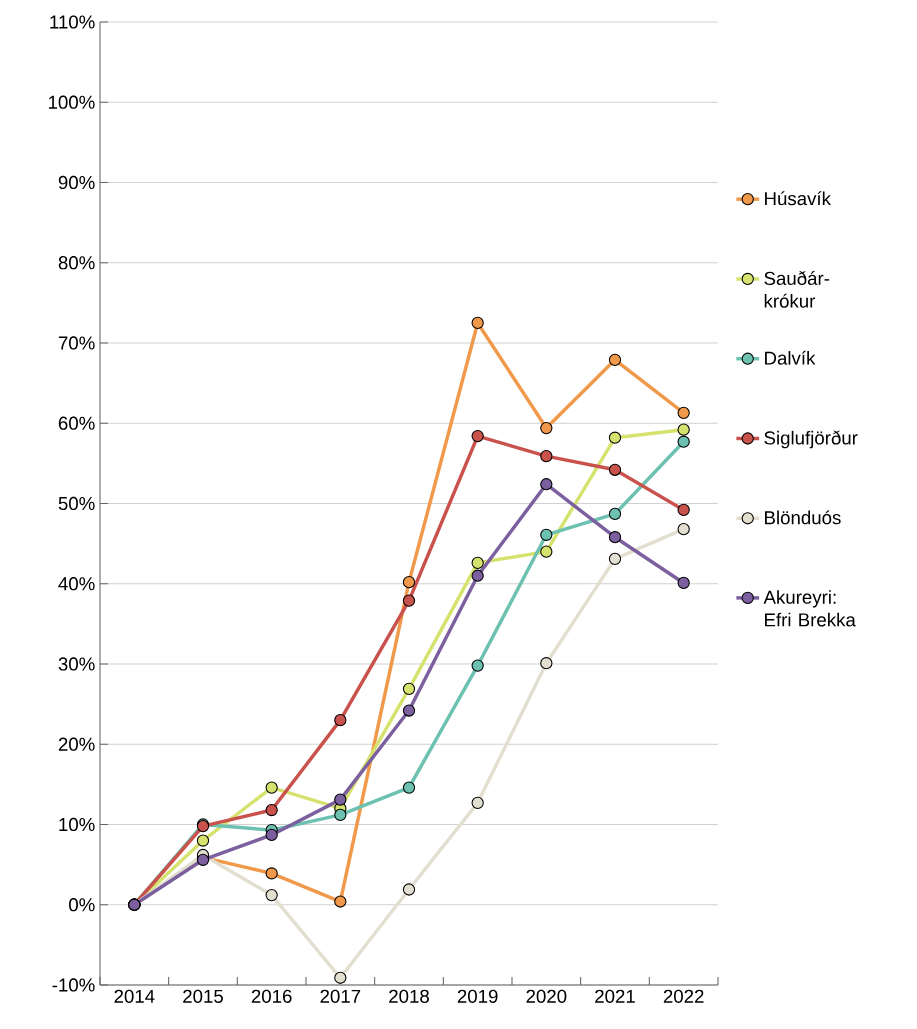  What do you see at coordinates (76, 584) in the screenshot?
I see `y-tick-label: 40%` at bounding box center [76, 584].